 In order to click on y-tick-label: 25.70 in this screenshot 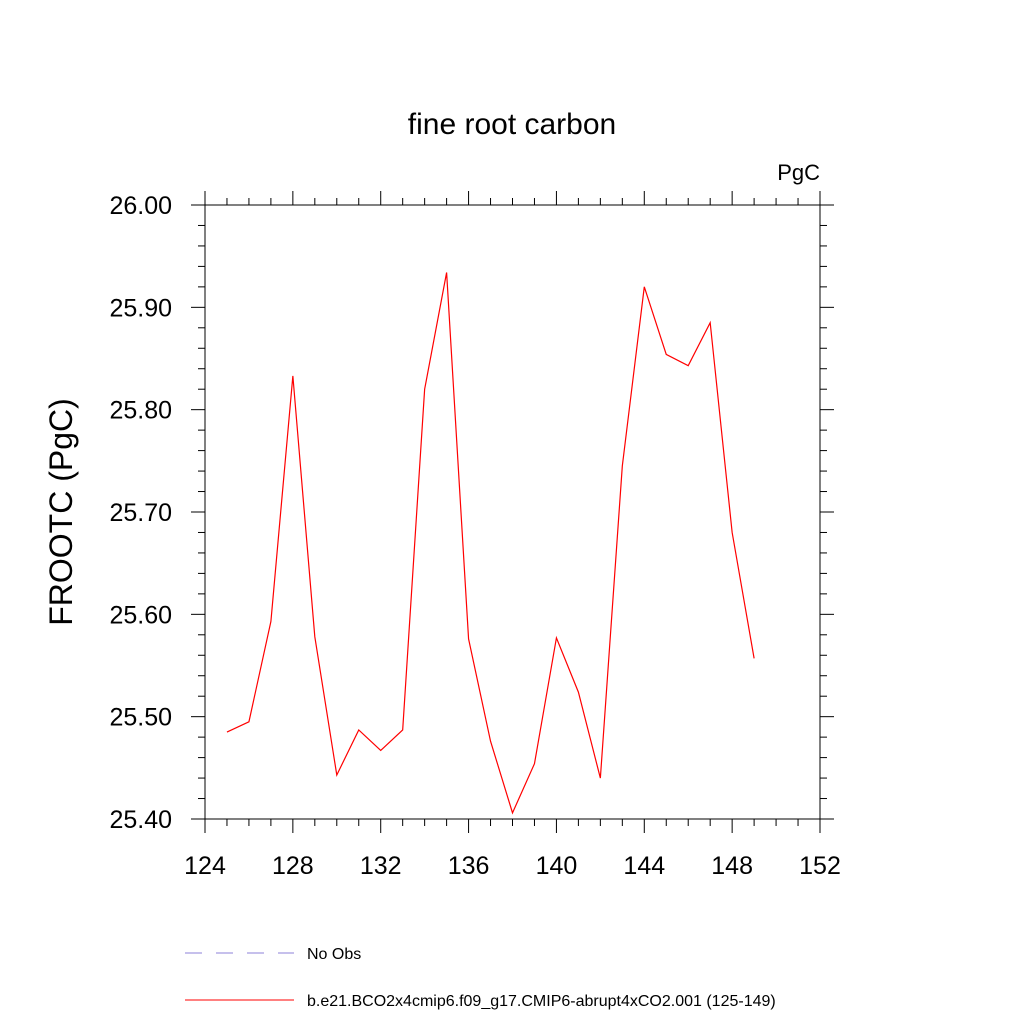, I will do `click(140, 513)`.